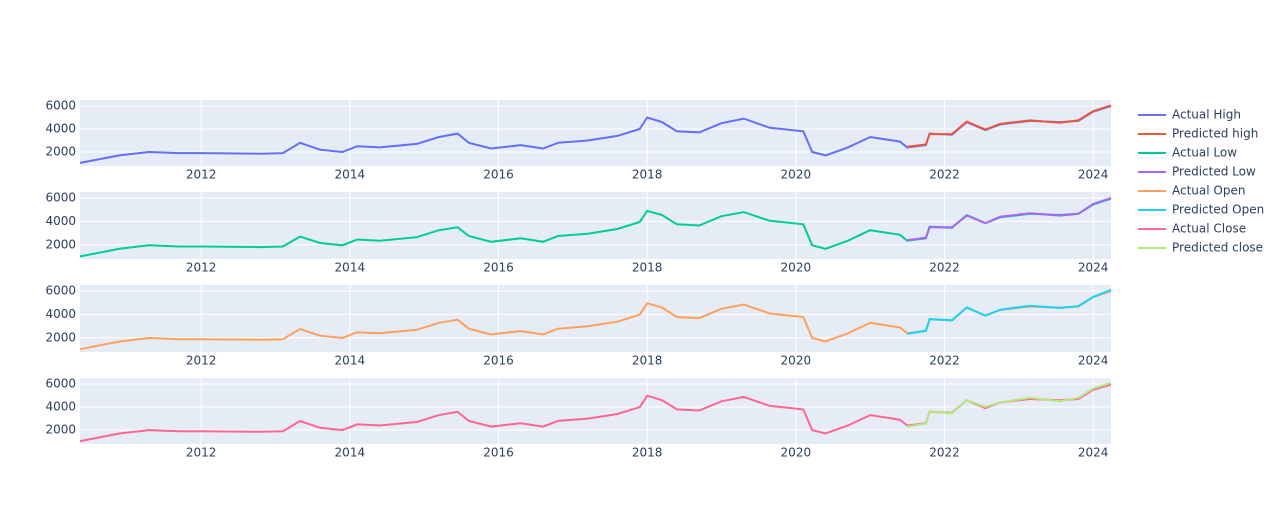 This screenshot has width=1282, height=525. Describe the element at coordinates (1217, 248) in the screenshot. I see `legend-label: Predicted close` at that location.